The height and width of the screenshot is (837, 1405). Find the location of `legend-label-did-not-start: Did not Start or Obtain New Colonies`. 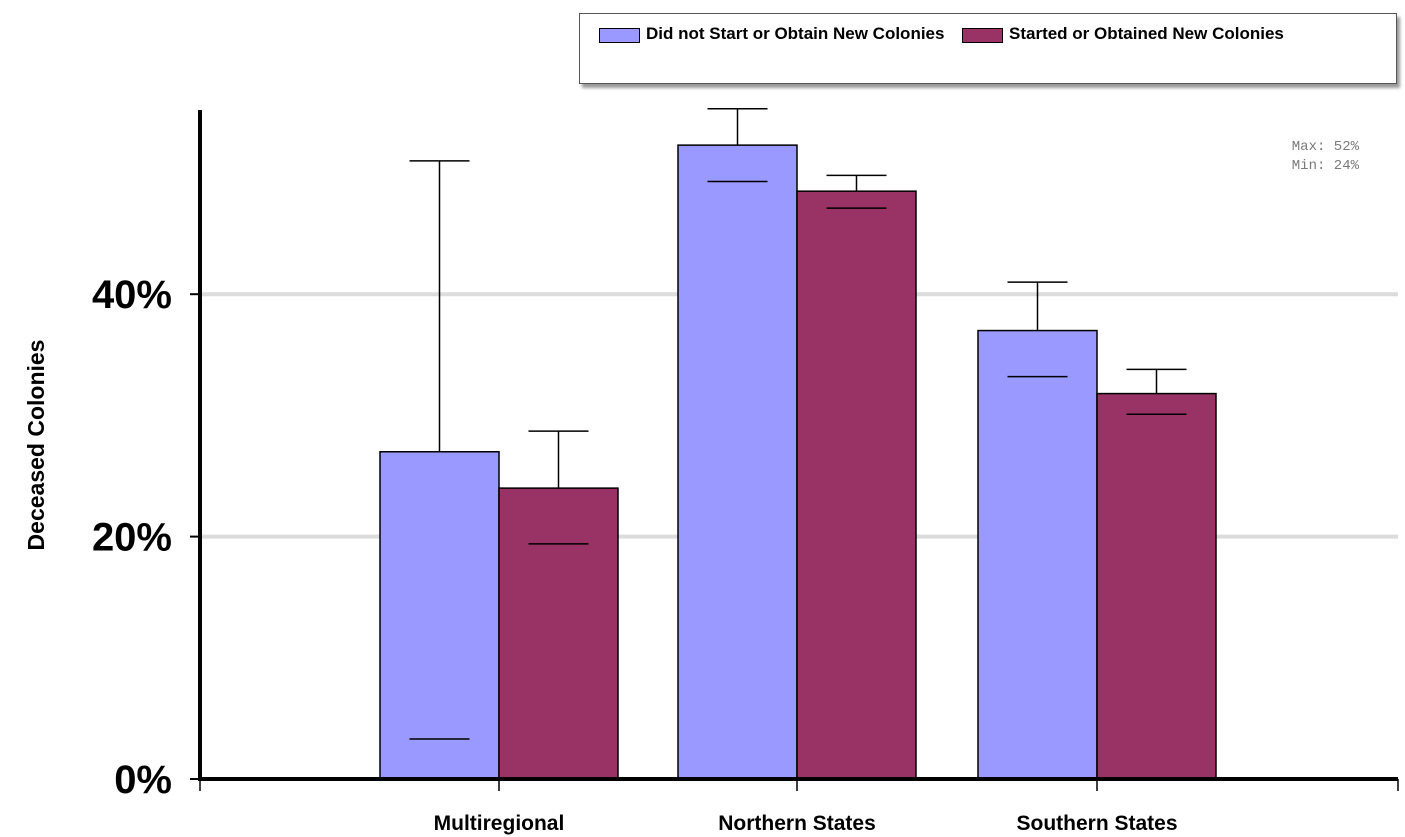

legend-label-did-not-start: Did not Start or Obtain New Colonies is located at coordinates (795, 33).